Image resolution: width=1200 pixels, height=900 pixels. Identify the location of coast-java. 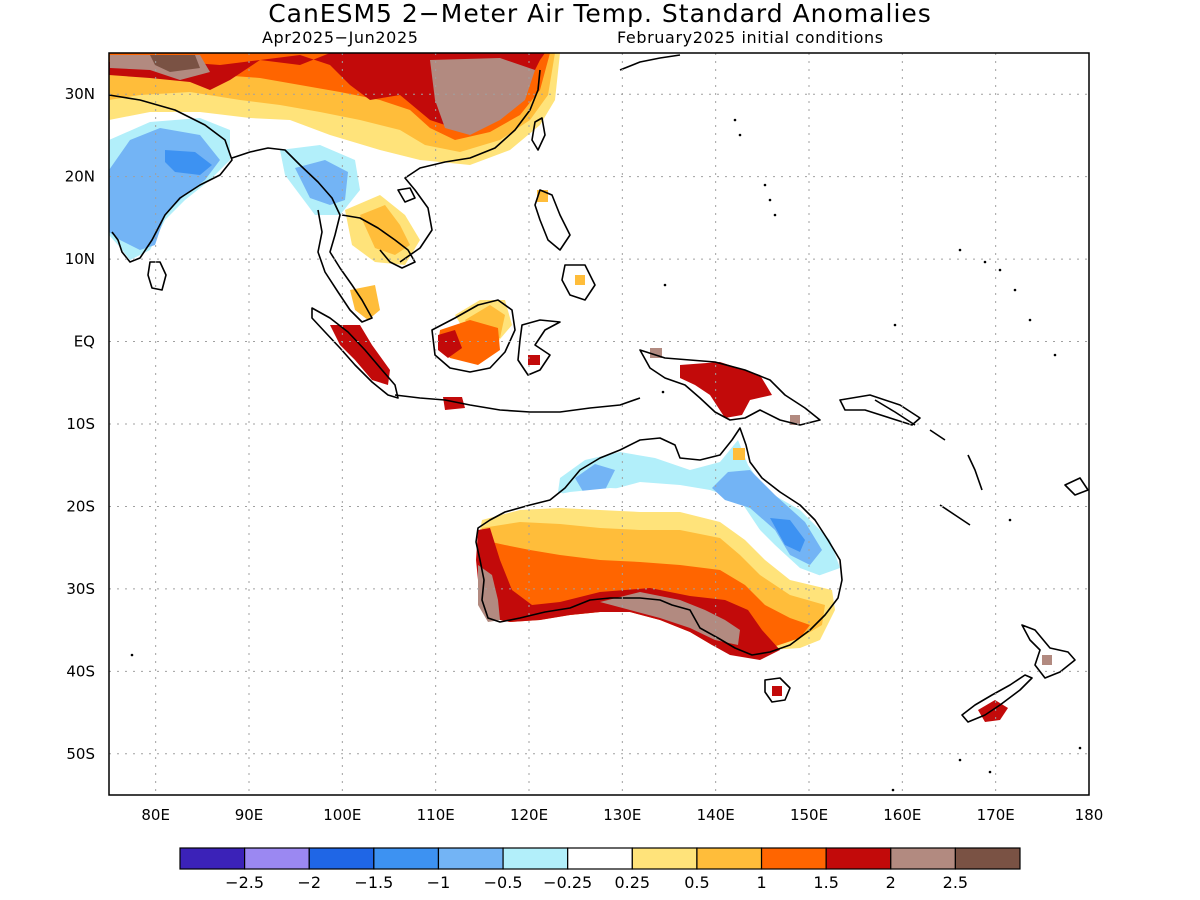
(517, 403).